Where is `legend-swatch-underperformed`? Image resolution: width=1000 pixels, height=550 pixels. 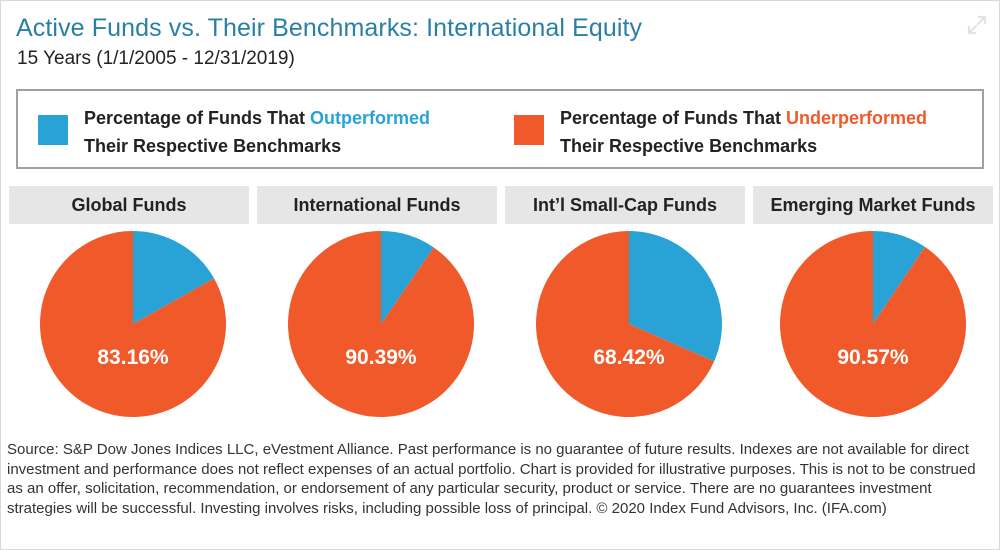
legend-swatch-underperformed is located at coordinates (529, 130).